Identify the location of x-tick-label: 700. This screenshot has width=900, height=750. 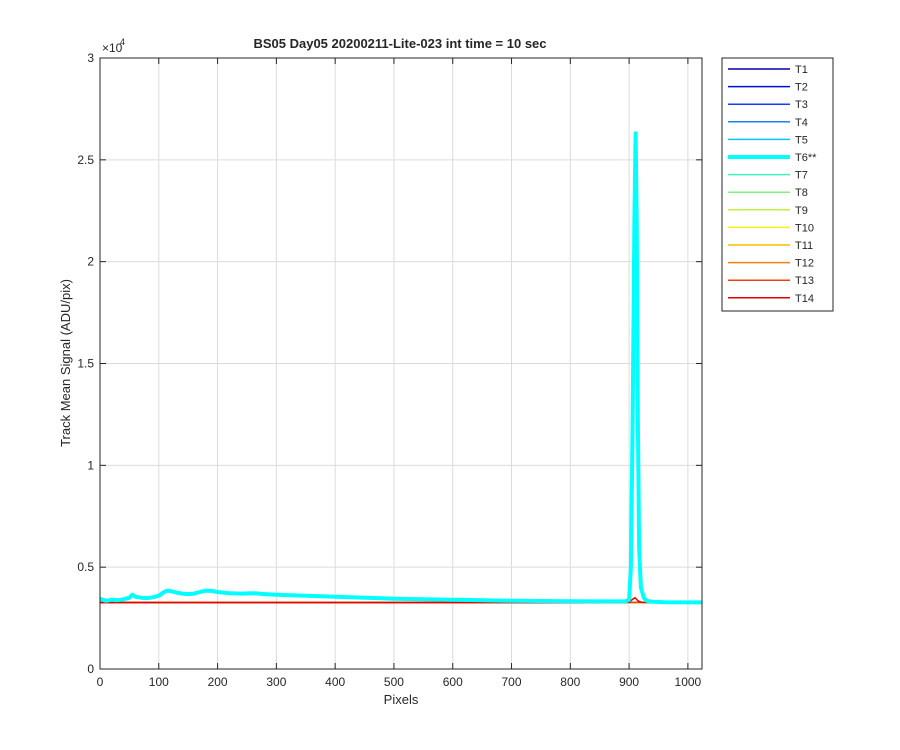
(512, 682).